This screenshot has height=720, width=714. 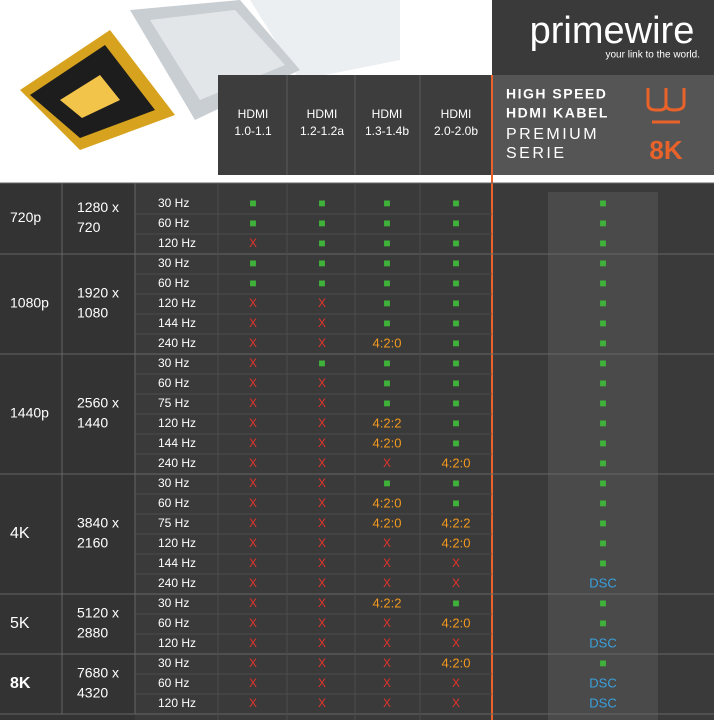 What do you see at coordinates (253, 131) in the screenshot?
I see `column-header-label: 1.0-1.1` at bounding box center [253, 131].